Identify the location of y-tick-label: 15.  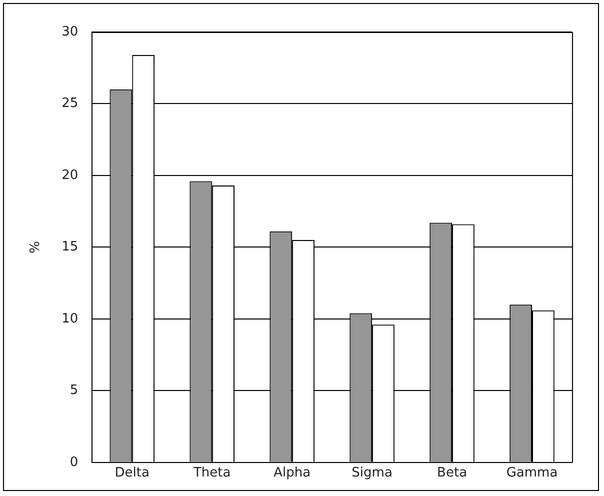
(70, 247).